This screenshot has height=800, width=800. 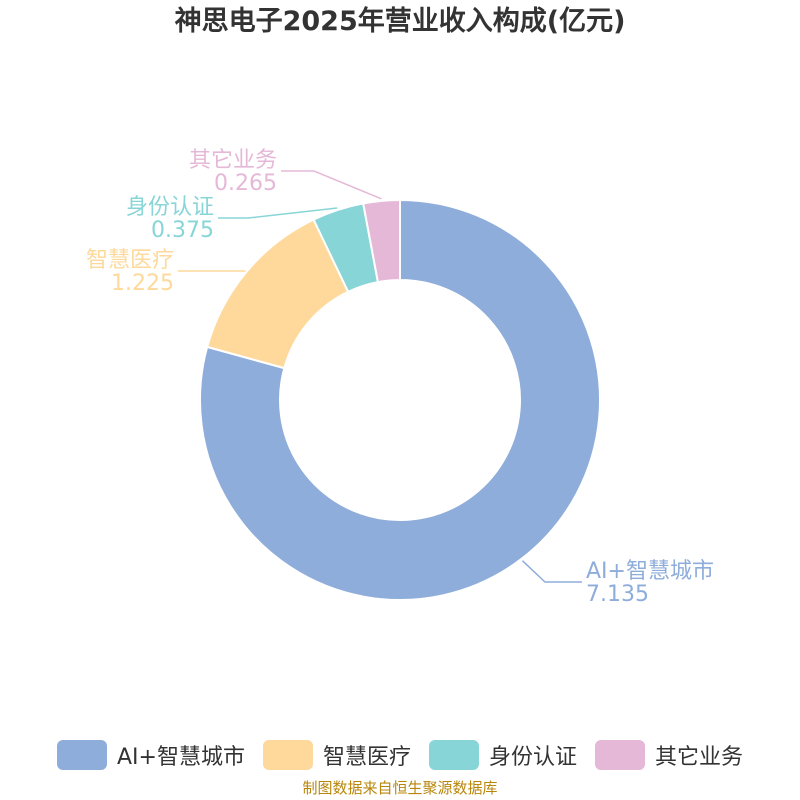 What do you see at coordinates (180, 757) in the screenshot?
I see `legend-label-1: AI+智慧城市` at bounding box center [180, 757].